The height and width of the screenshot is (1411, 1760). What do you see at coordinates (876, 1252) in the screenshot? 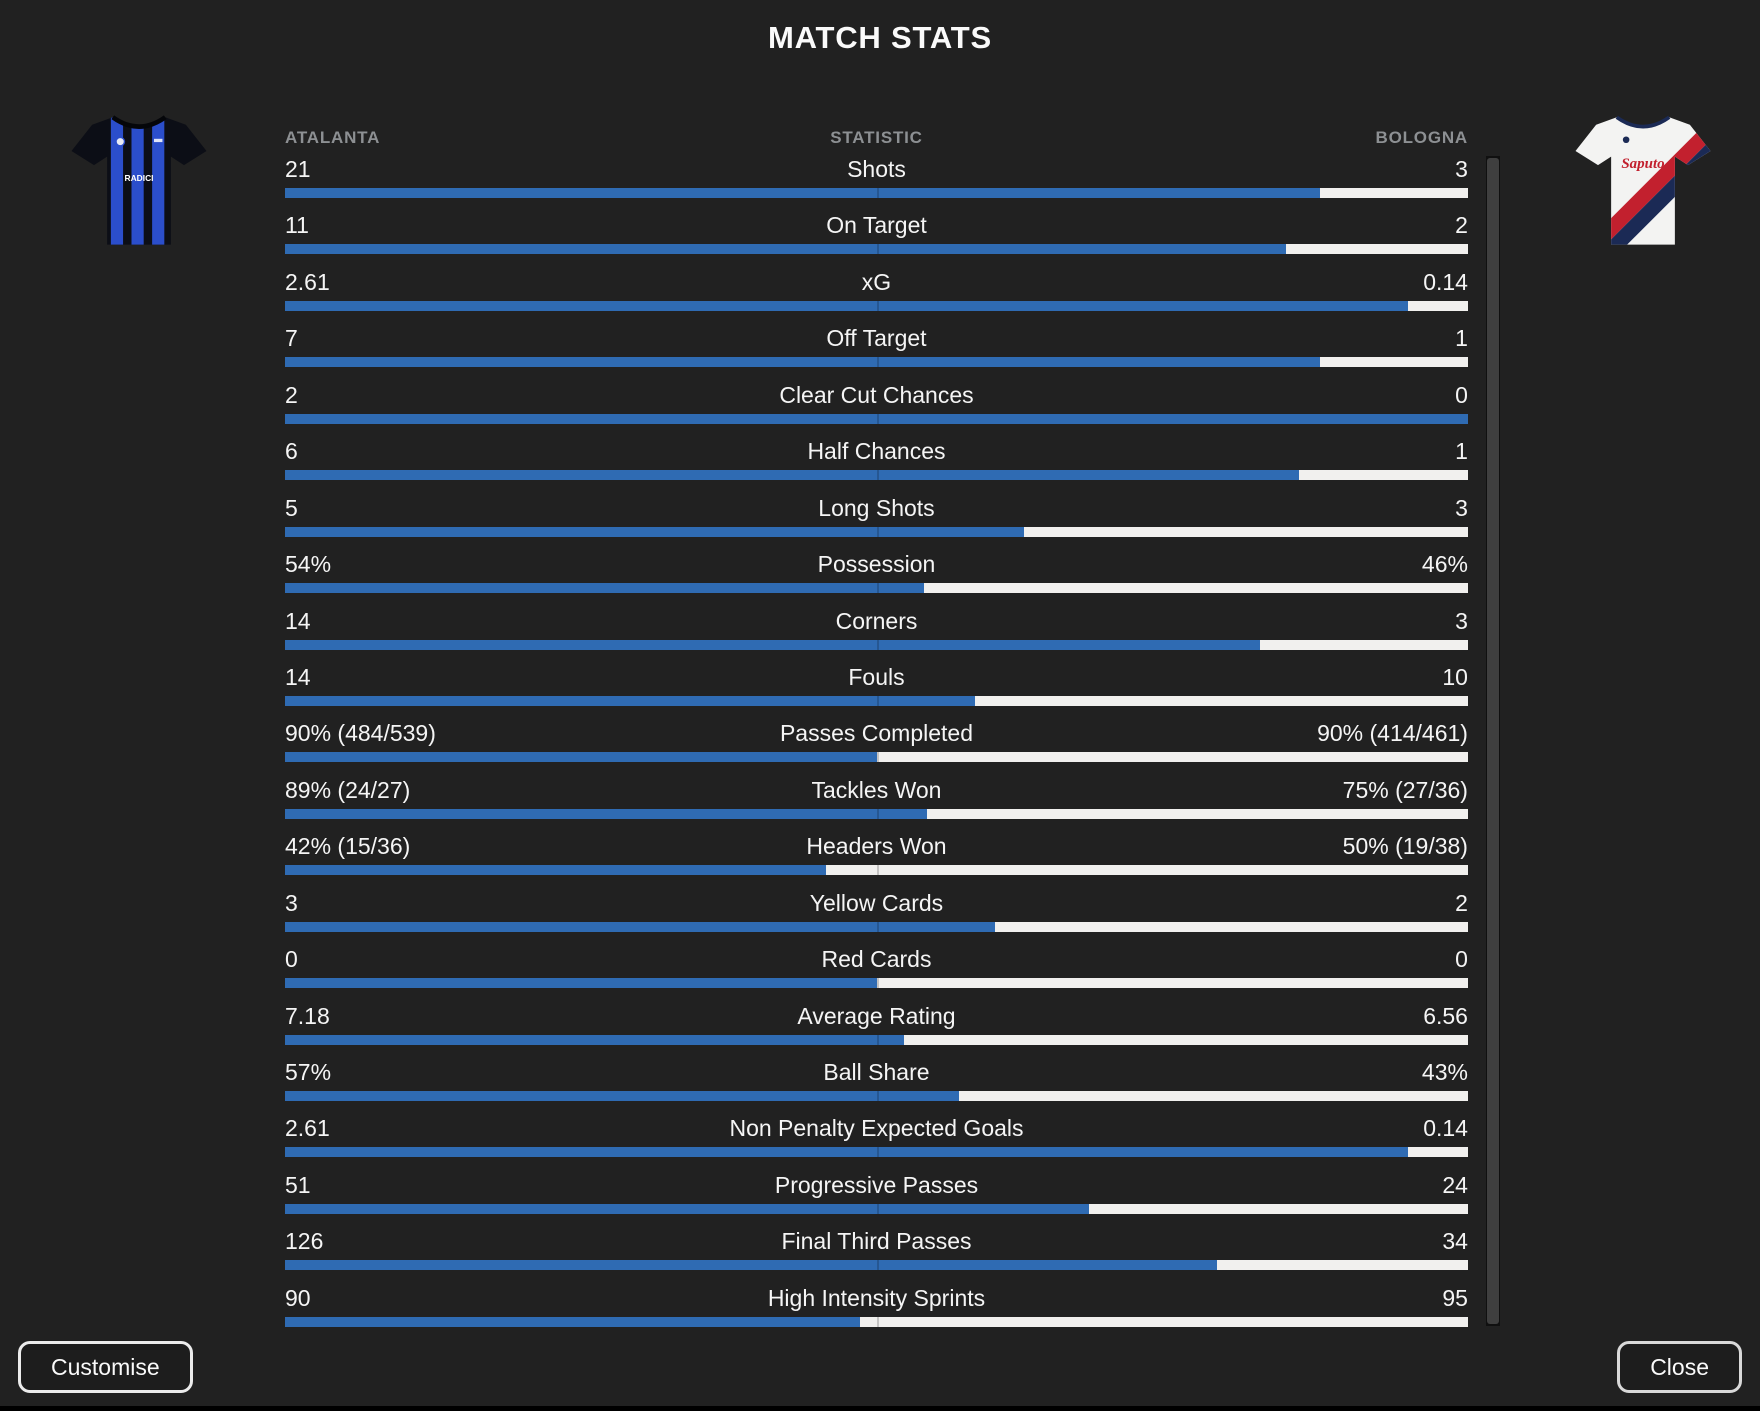
I see `stat-row: 126 Final Third Passes 34` at bounding box center [876, 1252].